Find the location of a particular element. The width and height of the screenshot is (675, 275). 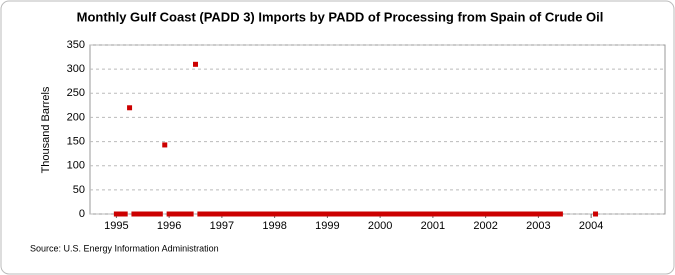

x-tick-label: 1999 is located at coordinates (327, 226).